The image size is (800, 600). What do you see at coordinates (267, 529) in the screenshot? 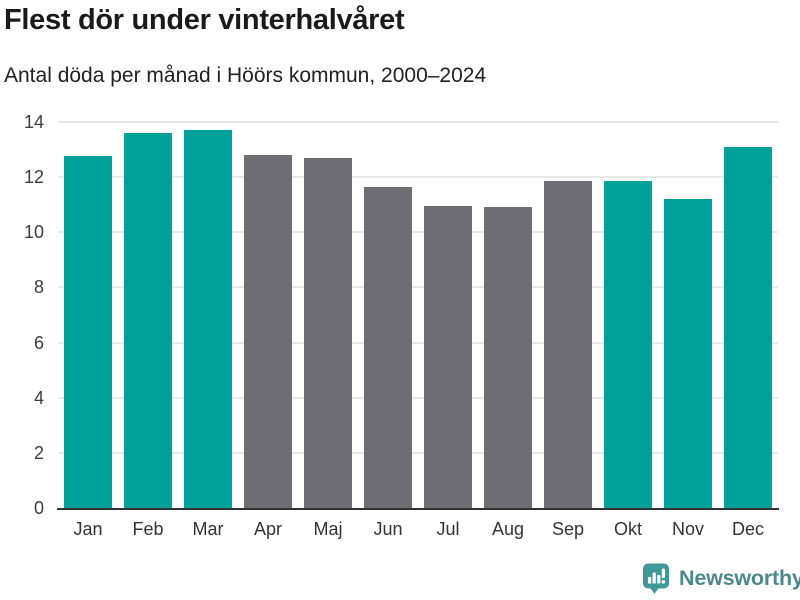
I see `x-tick-label-apr: Apr` at bounding box center [267, 529].